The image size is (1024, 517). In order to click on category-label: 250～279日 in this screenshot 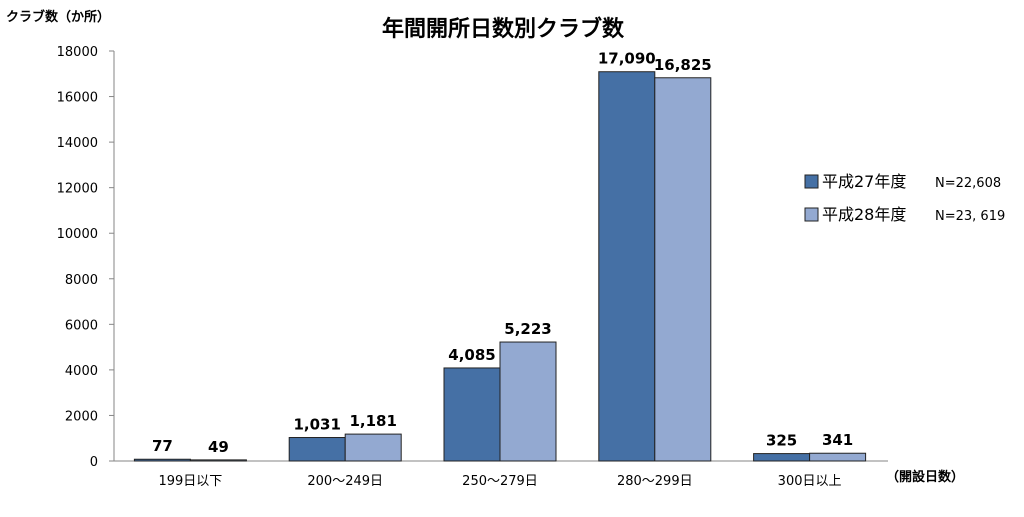, I will do `click(500, 481)`.